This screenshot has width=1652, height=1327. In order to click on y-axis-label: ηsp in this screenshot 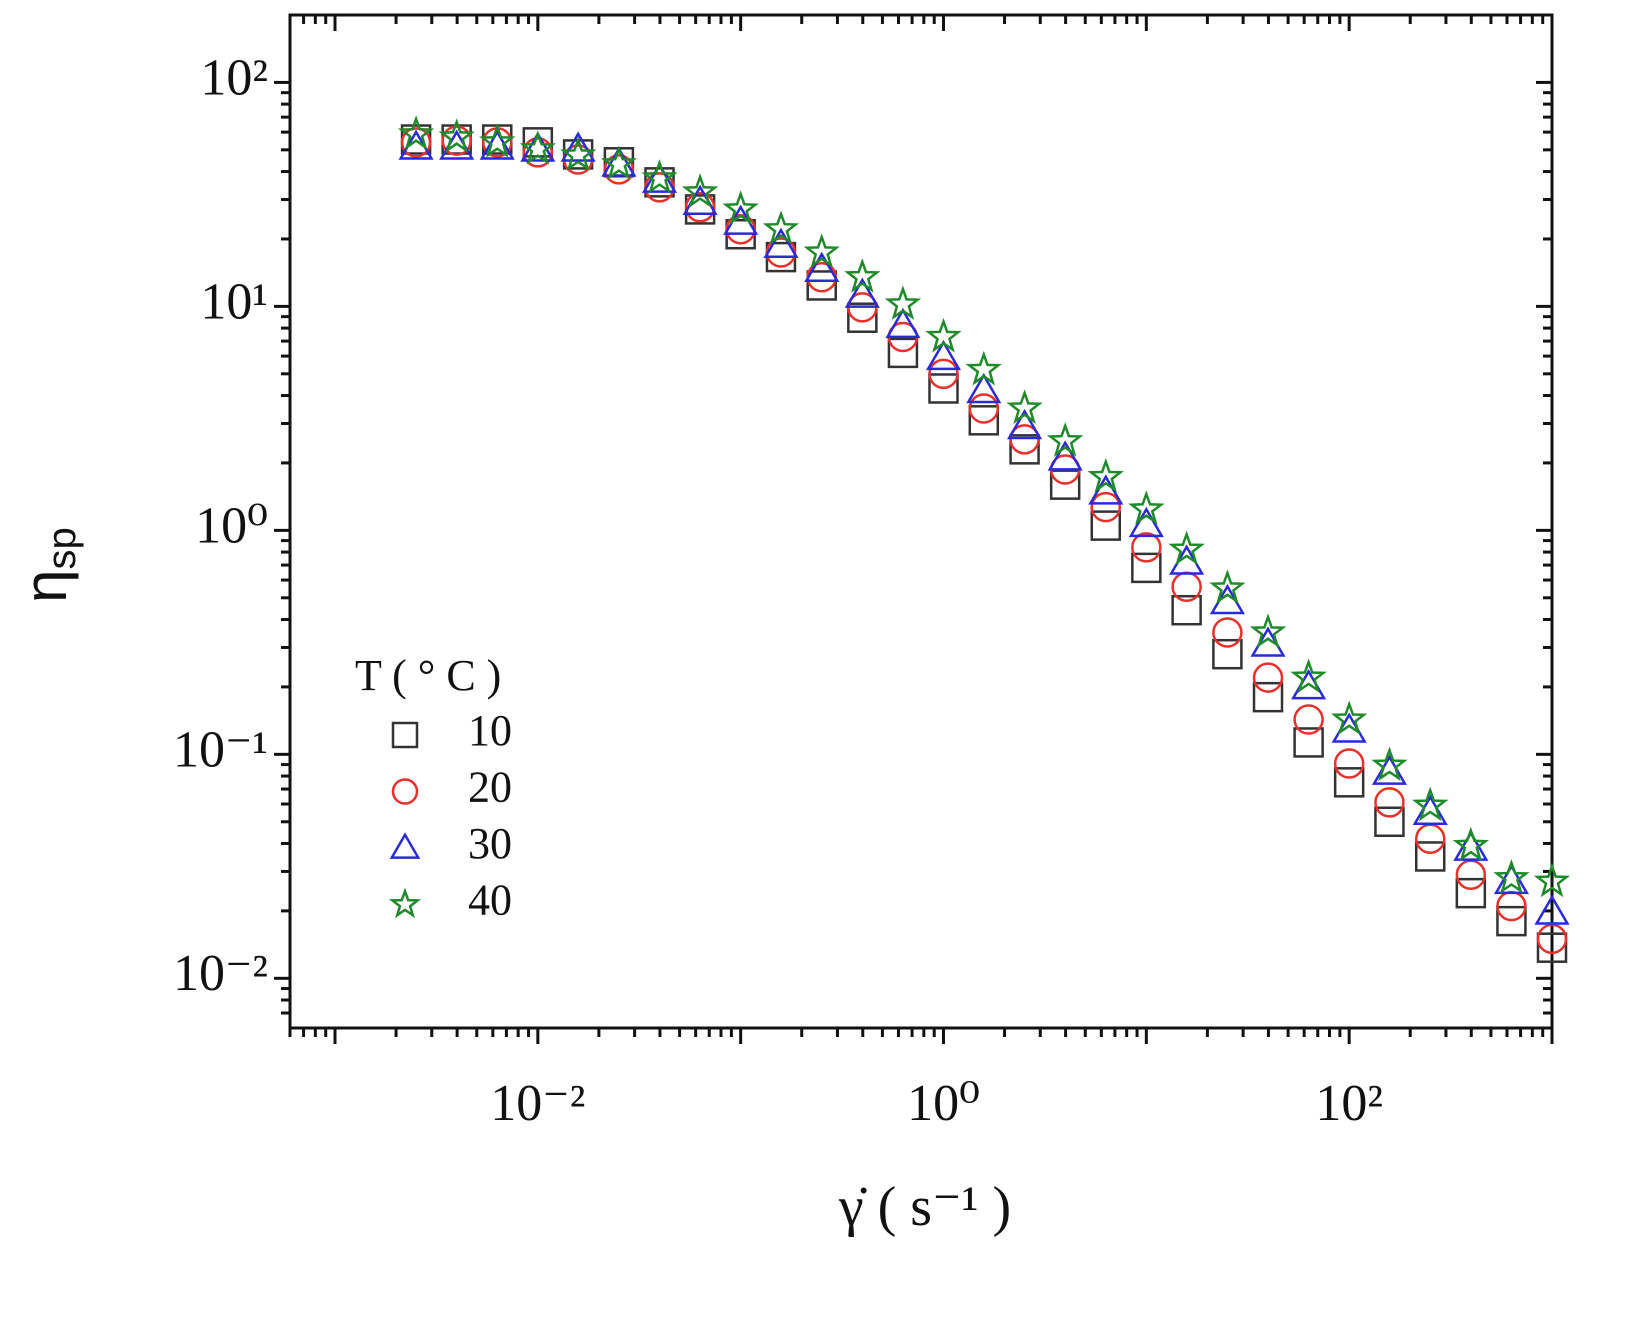, I will do `click(48, 565)`.